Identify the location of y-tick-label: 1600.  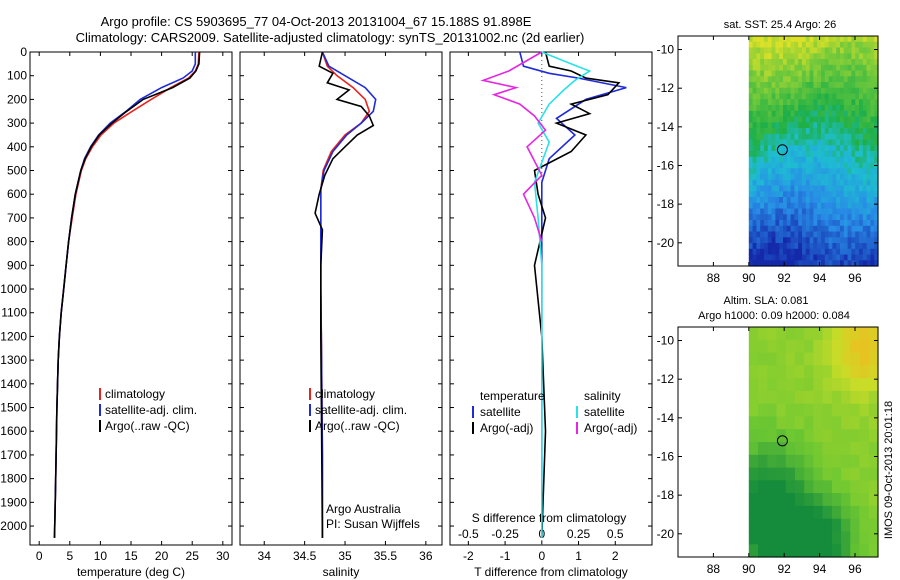
(13, 431).